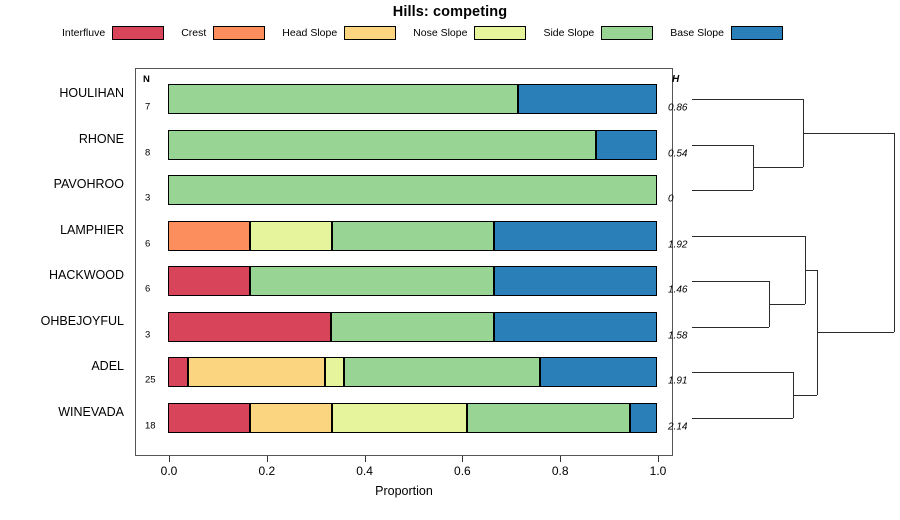 Image resolution: width=900 pixels, height=520 pixels. Describe the element at coordinates (678, 381) in the screenshot. I see `h-value: 1.91` at that location.